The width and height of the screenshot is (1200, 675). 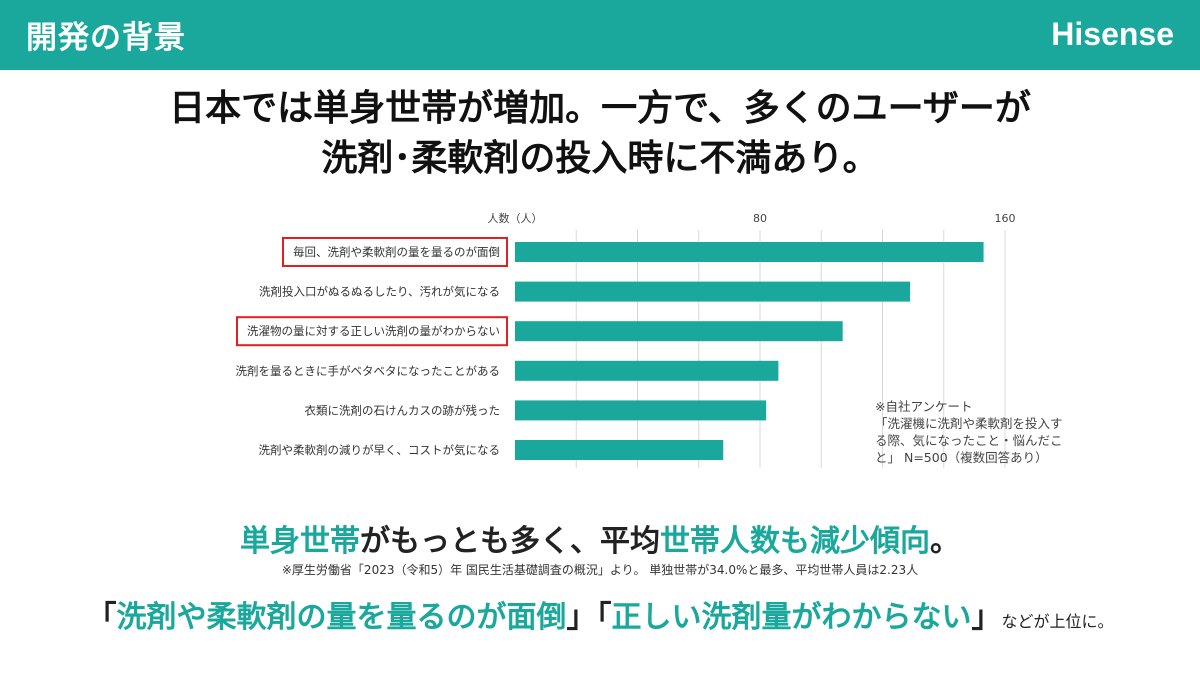 What do you see at coordinates (380, 450) in the screenshot?
I see `category-label: 洗剤や柔軟剤の減りが早く、コストが気になる` at bounding box center [380, 450].